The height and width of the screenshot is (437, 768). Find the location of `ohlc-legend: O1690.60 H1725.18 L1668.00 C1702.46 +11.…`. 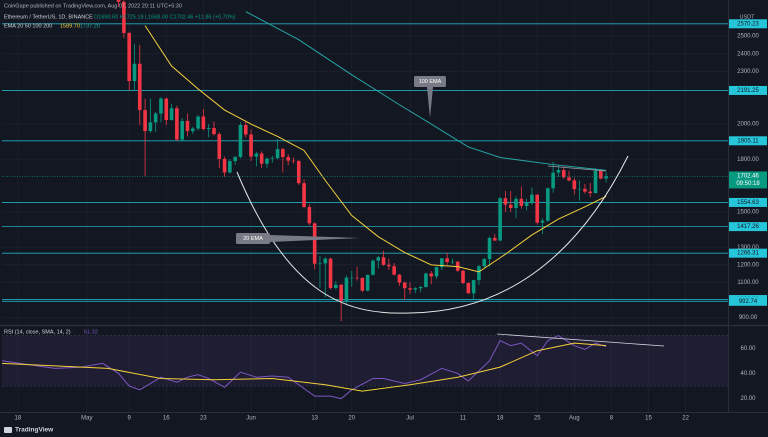

ohlc-legend: O1690.60 H1725.18 L1668.00 C1702.46 +11.… is located at coordinates (165, 17).